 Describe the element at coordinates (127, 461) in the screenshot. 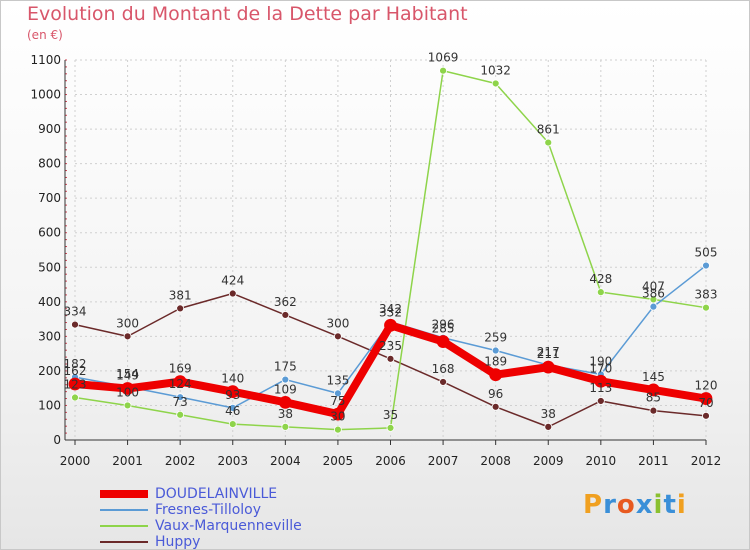

I see `x-tick-label: 2001` at that location.